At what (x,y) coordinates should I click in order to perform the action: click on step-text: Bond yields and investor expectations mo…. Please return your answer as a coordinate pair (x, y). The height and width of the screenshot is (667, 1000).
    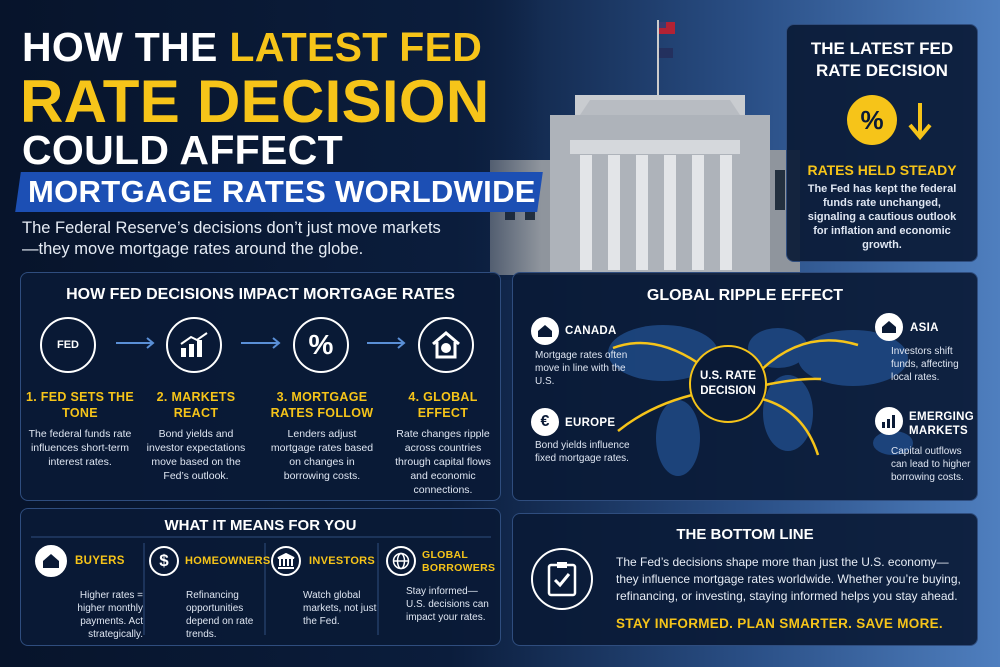
    Looking at the image, I should click on (196, 455).